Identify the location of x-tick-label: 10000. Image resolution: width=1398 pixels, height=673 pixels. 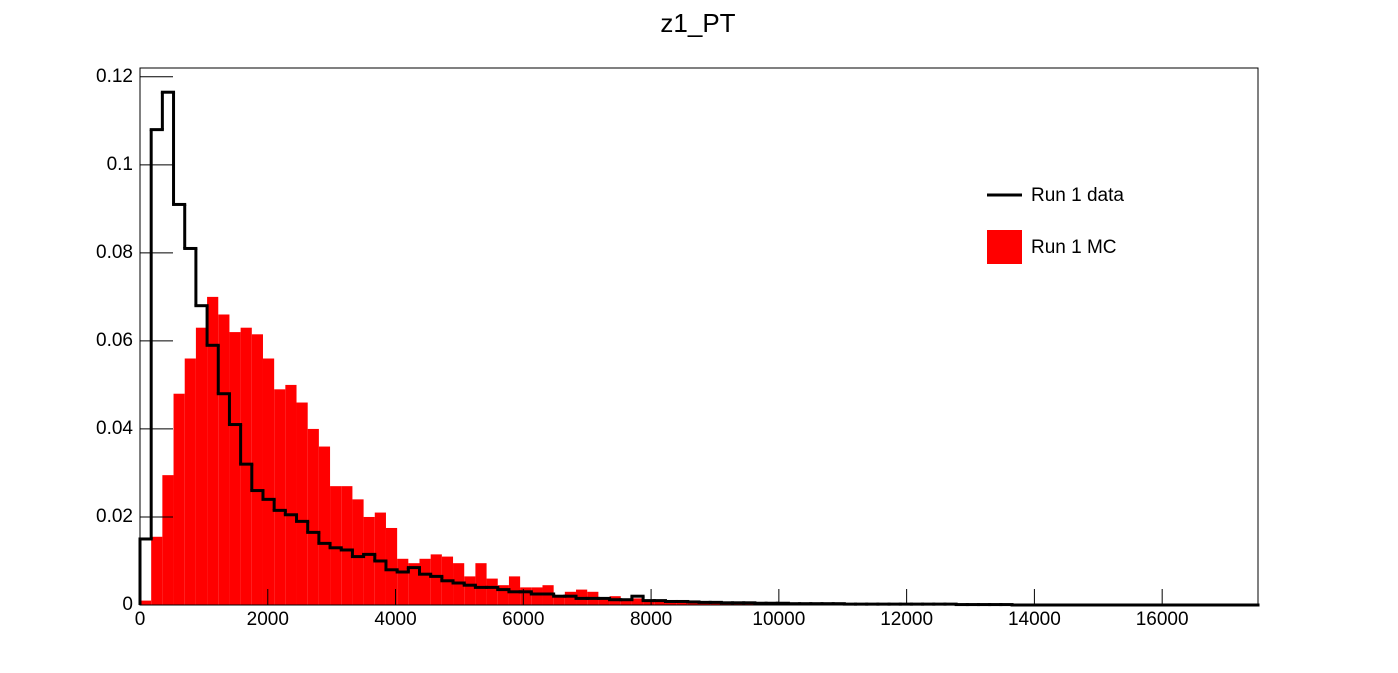
(778, 619).